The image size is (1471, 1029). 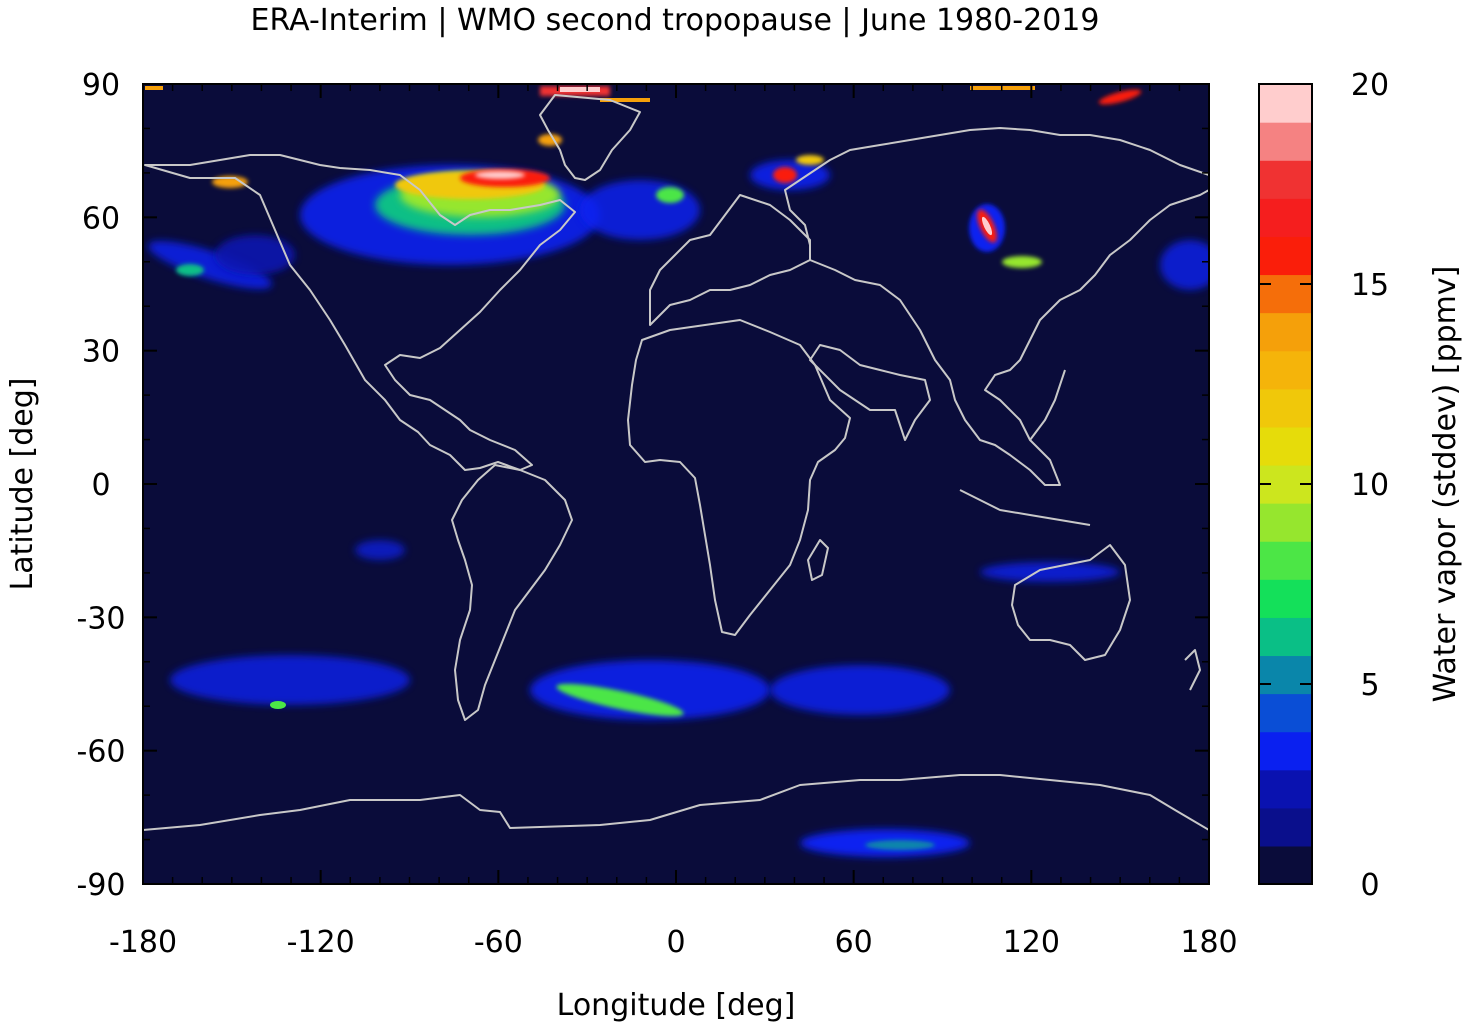 I want to click on coast-asia, so click(x=996, y=306).